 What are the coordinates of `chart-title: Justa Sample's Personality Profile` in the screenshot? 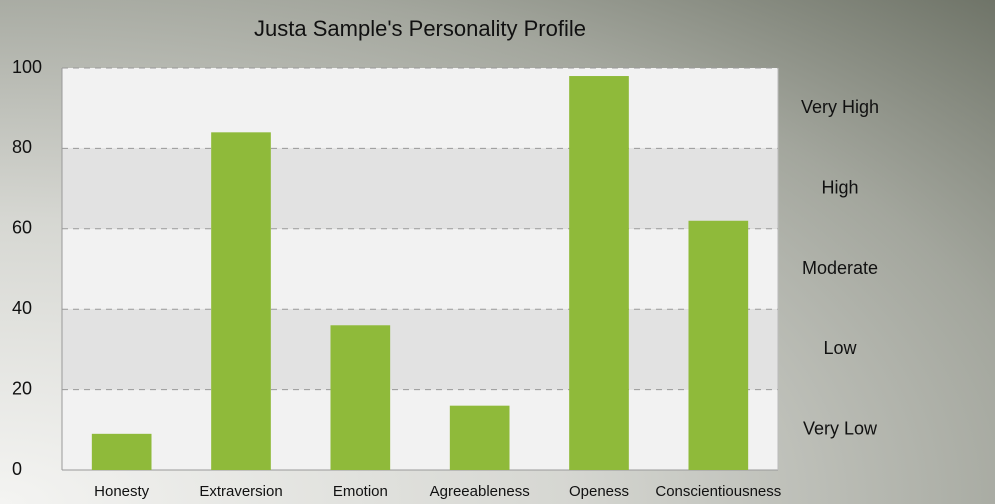 It's located at (420, 28).